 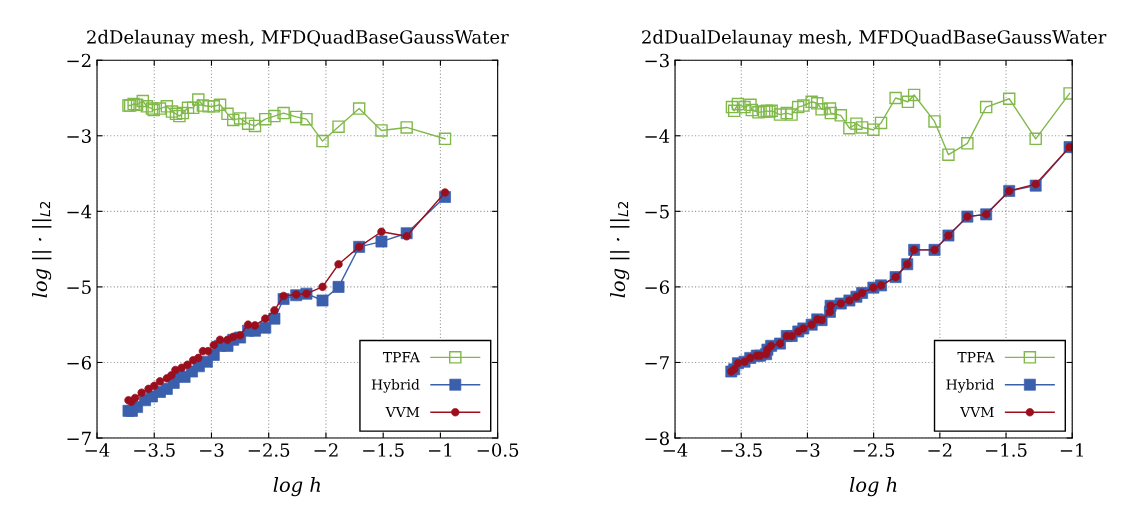 I want to click on x-tick-label: −4, so click(x=97, y=450).